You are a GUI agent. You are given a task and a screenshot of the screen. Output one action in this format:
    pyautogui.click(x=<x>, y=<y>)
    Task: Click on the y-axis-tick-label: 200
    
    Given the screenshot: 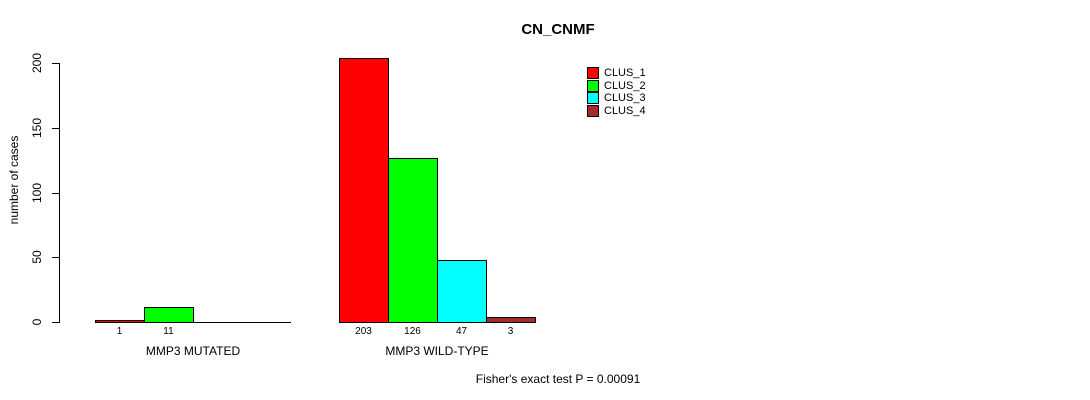 What is the action you would take?
    pyautogui.click(x=37, y=63)
    